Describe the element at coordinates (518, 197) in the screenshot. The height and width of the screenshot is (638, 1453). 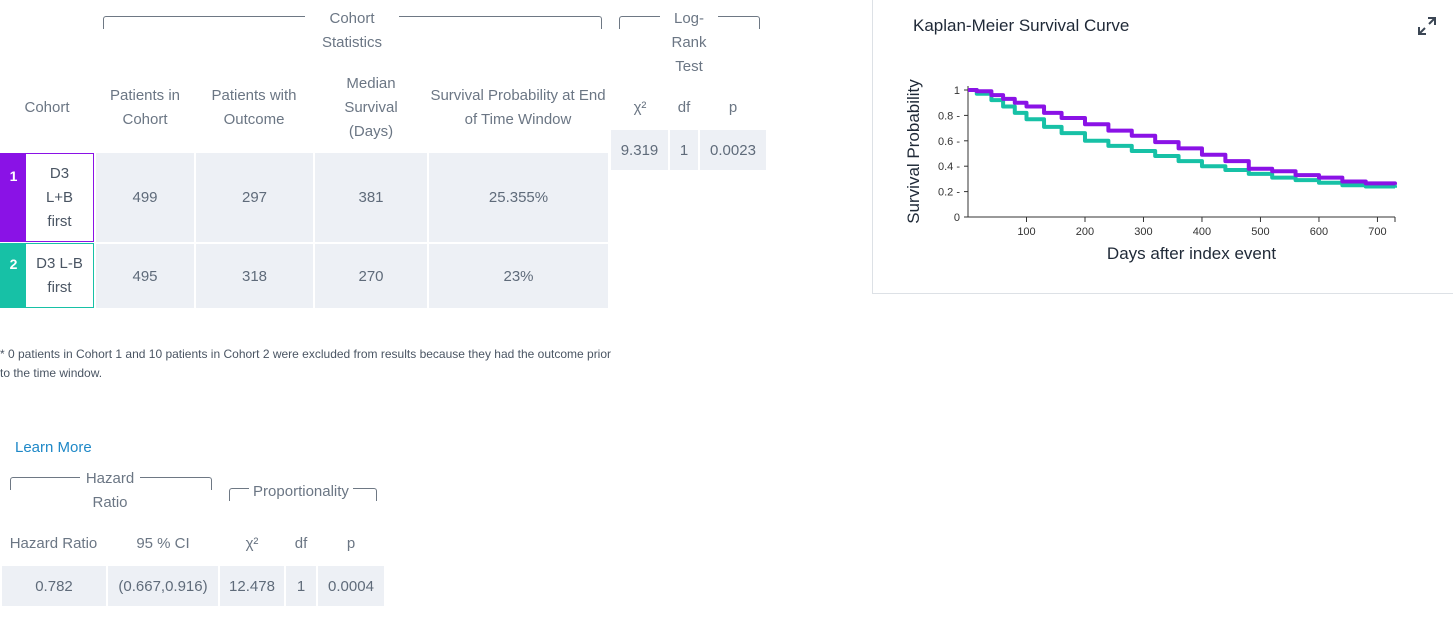
I see `cohort-1-probability: 25.355%` at that location.